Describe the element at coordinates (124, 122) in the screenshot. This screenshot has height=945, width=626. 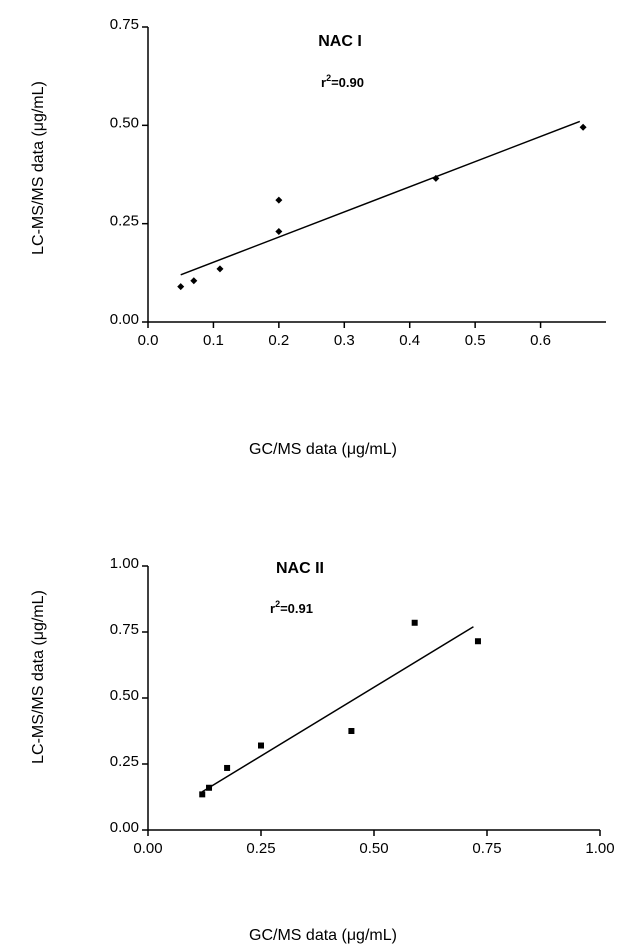
I see `y-tick-label-nac-i: 0.50` at that location.